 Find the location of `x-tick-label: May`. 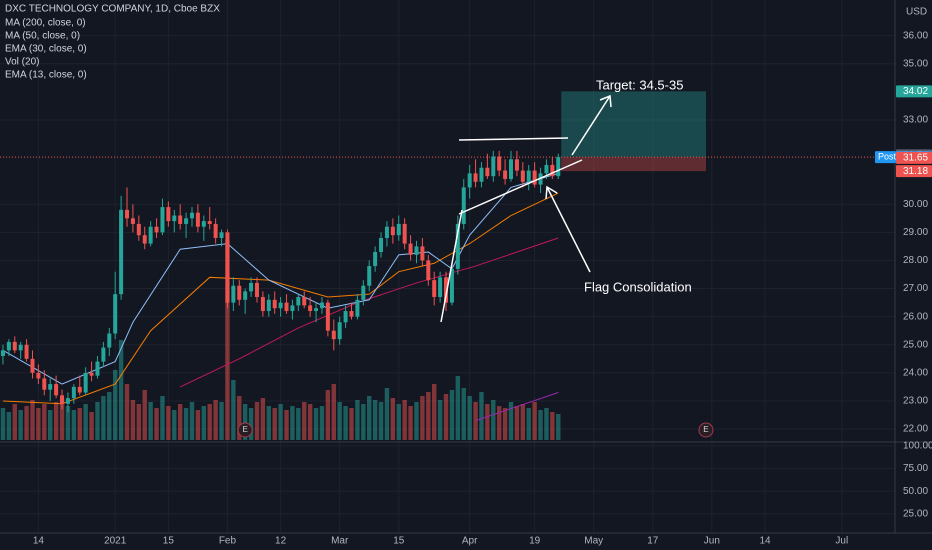

x-tick-label: May is located at coordinates (593, 541).